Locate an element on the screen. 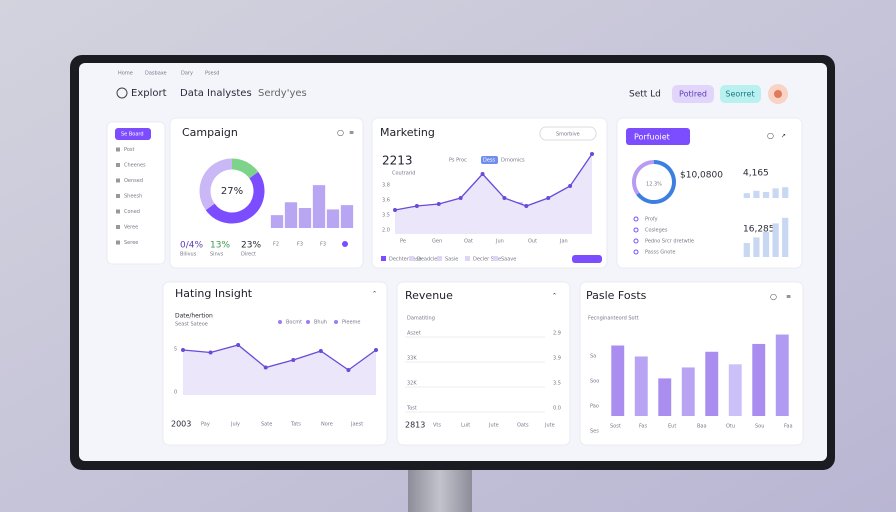  list-item: Passs Gnote is located at coordinates (660, 253).